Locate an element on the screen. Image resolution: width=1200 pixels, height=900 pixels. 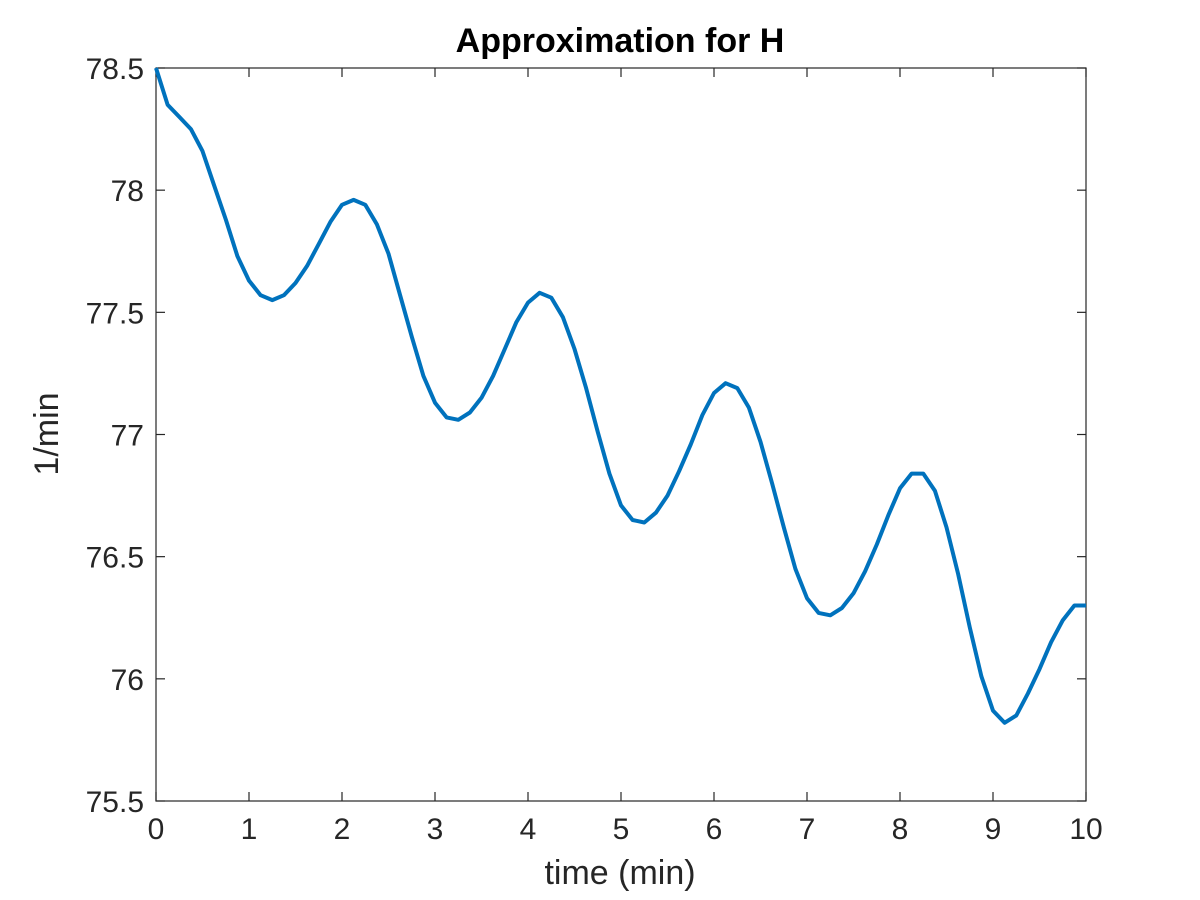
x-tick-label: 9 is located at coordinates (993, 829).